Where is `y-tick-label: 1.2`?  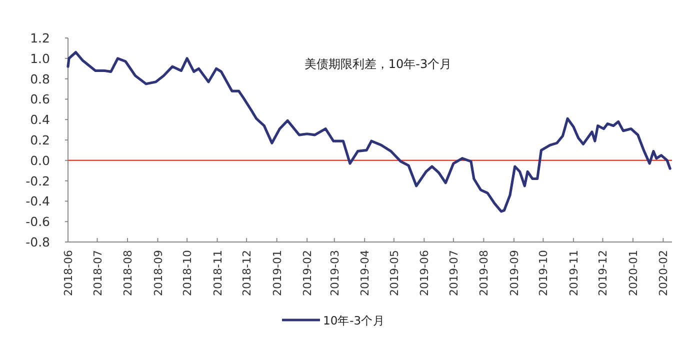
y-tick-label: 1.2 is located at coordinates (40, 38).